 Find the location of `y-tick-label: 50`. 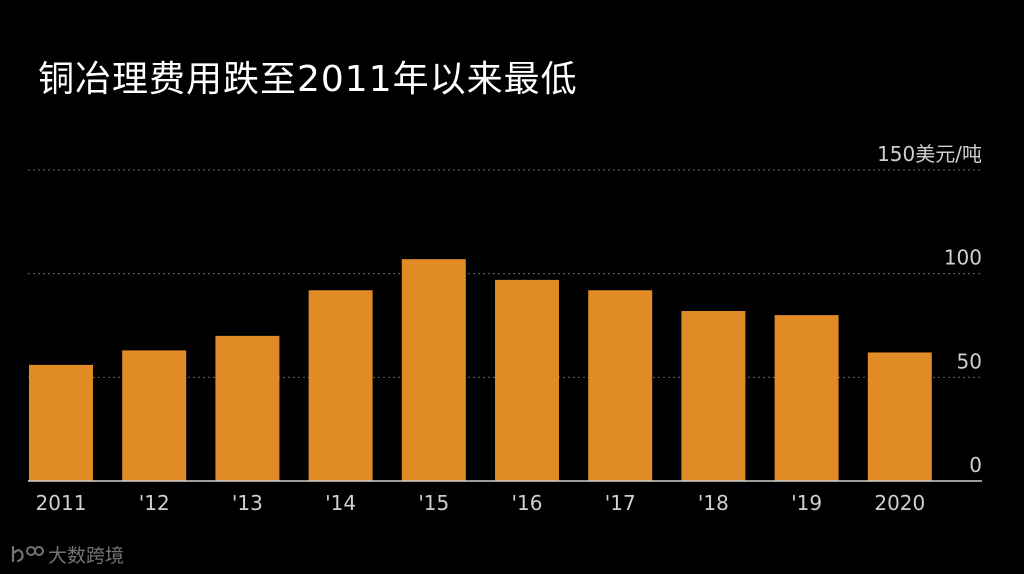

y-tick-label: 50 is located at coordinates (969, 361).